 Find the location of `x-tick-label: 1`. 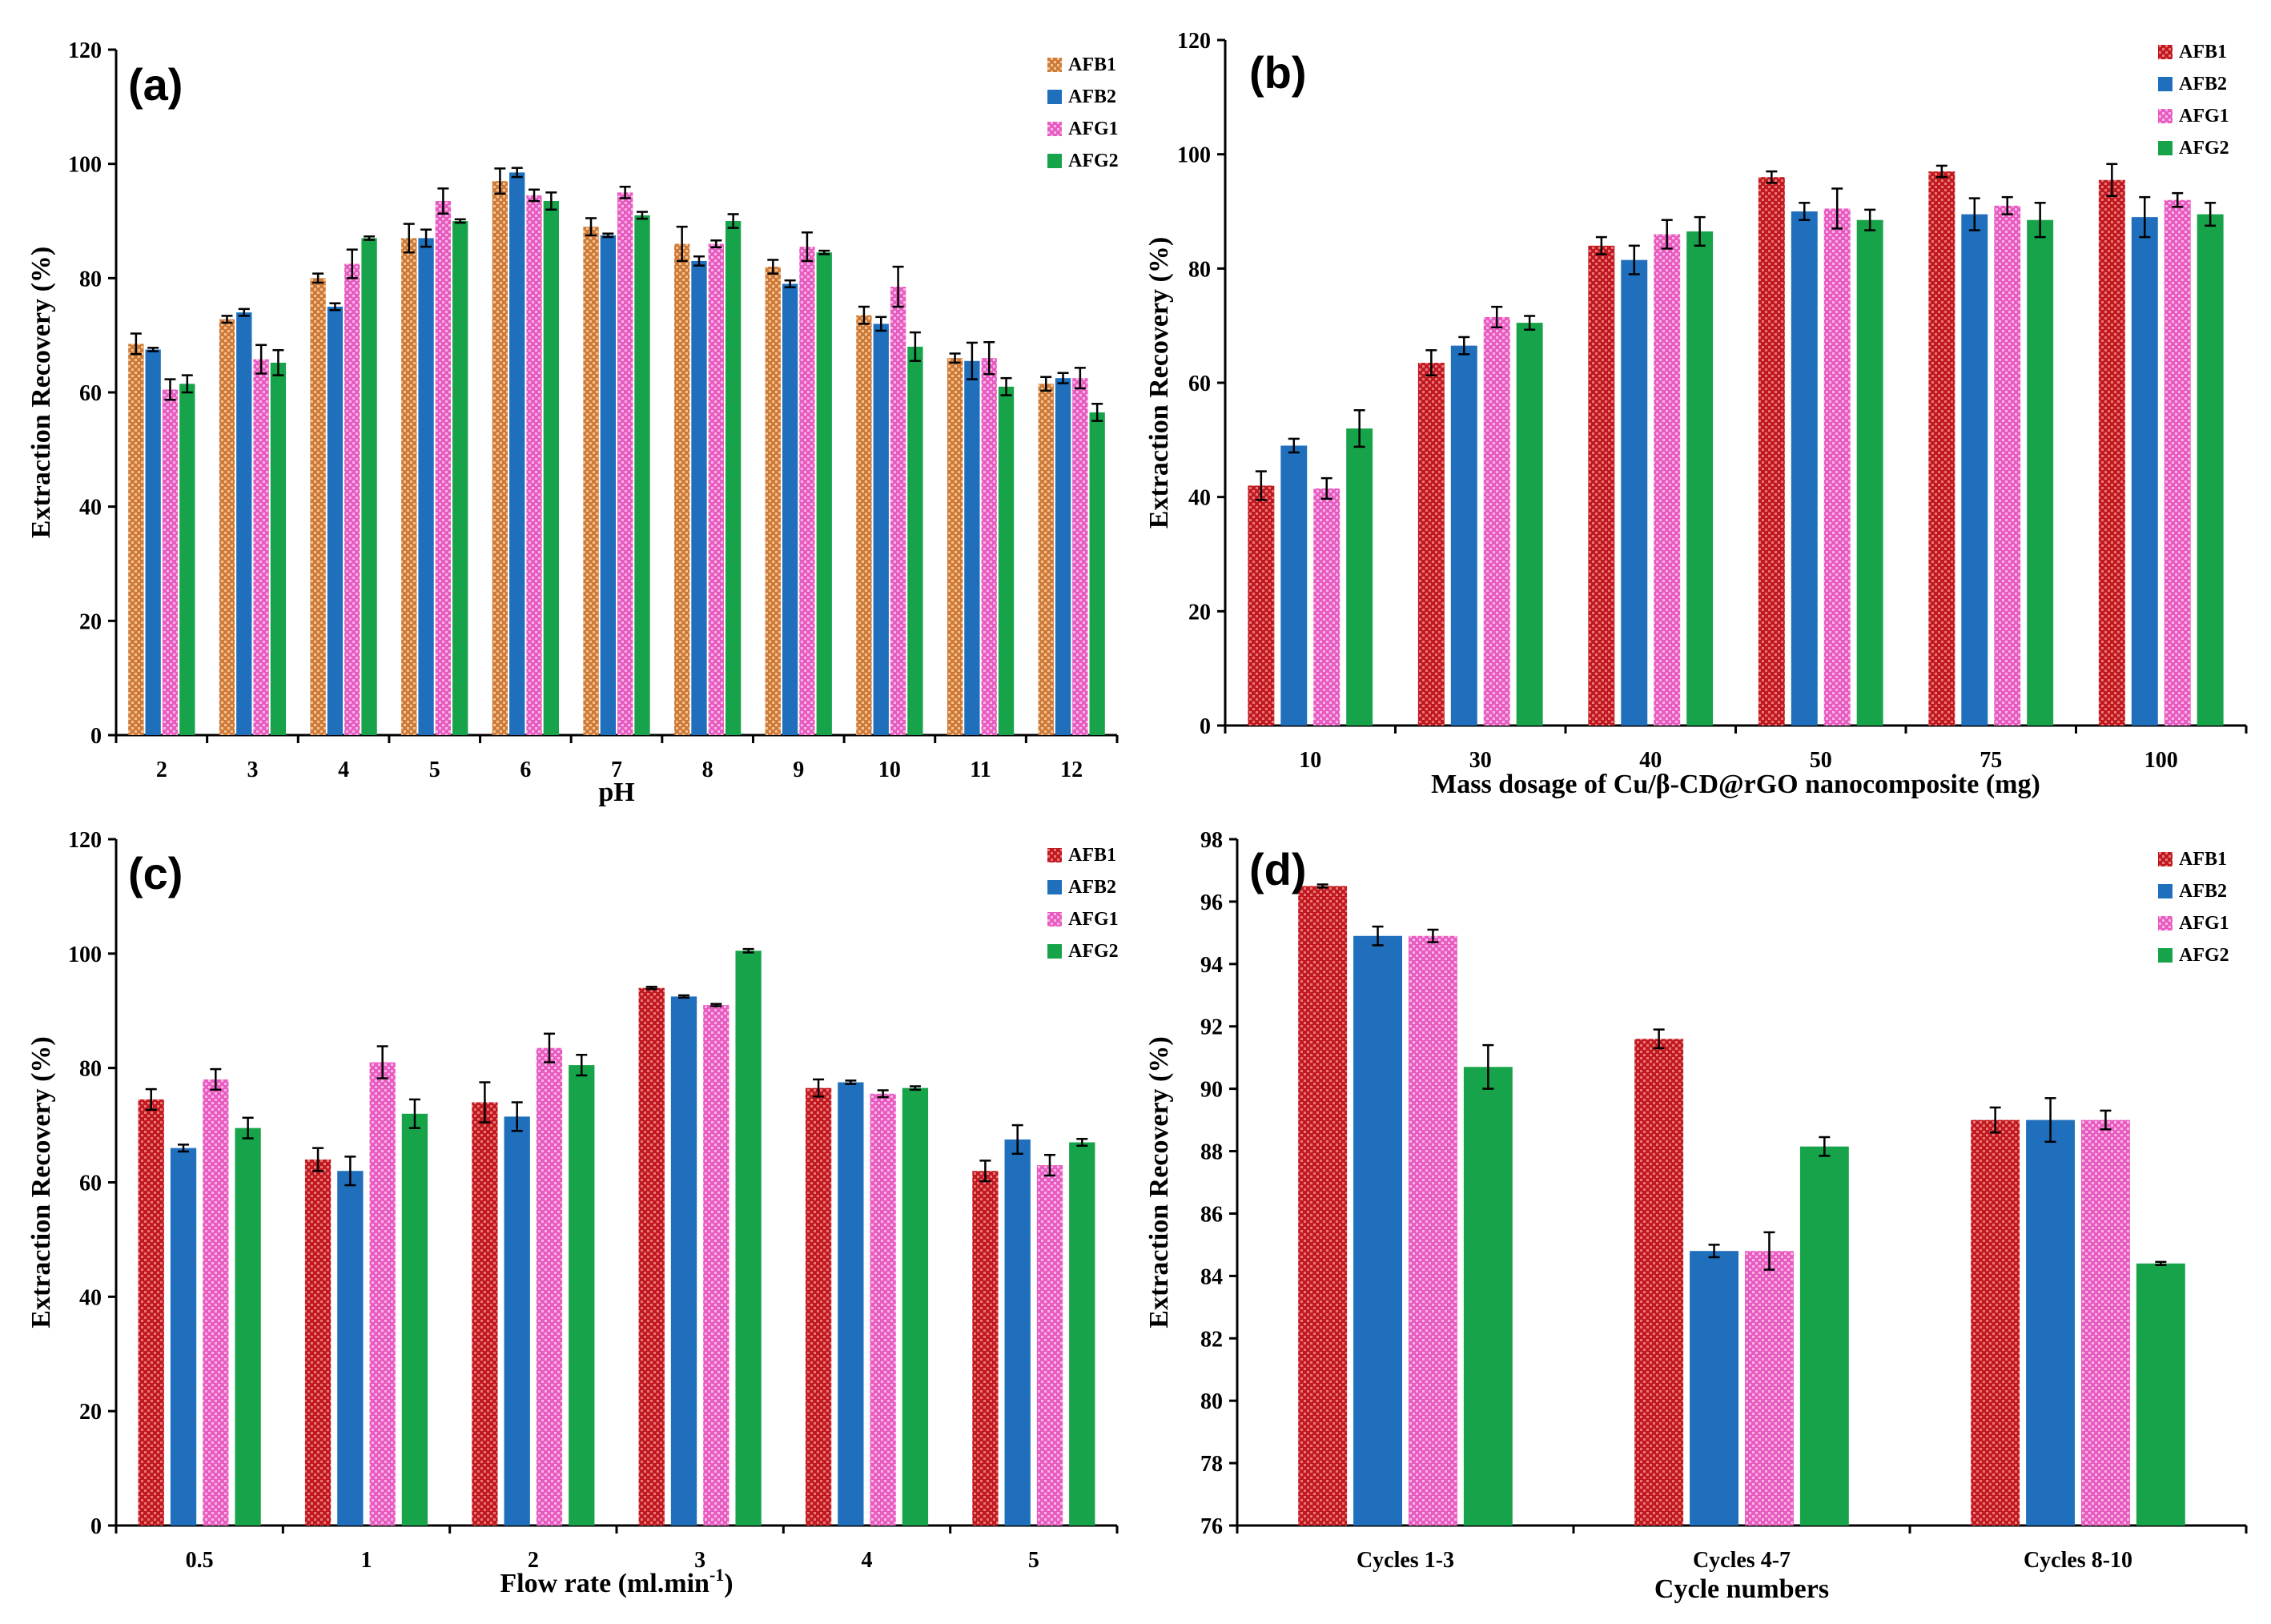

x-tick-label: 1 is located at coordinates (367, 1560).